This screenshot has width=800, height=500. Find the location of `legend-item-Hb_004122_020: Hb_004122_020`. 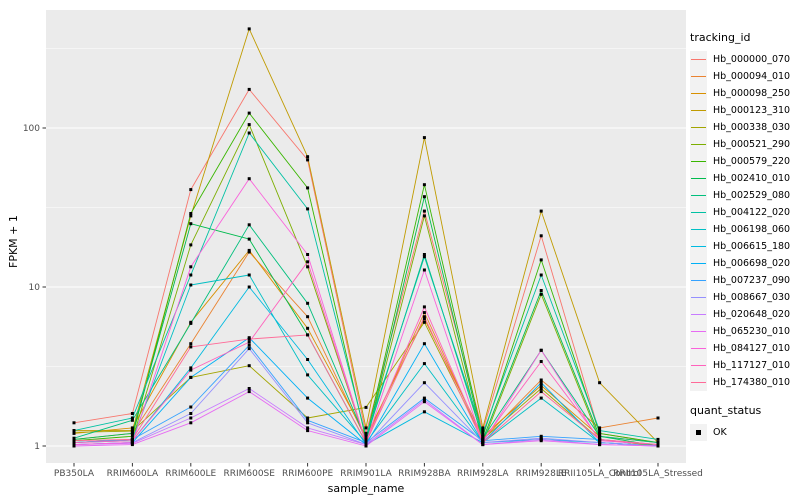

legend-item-Hb_004122_020: Hb_004122_020 is located at coordinates (740, 212).